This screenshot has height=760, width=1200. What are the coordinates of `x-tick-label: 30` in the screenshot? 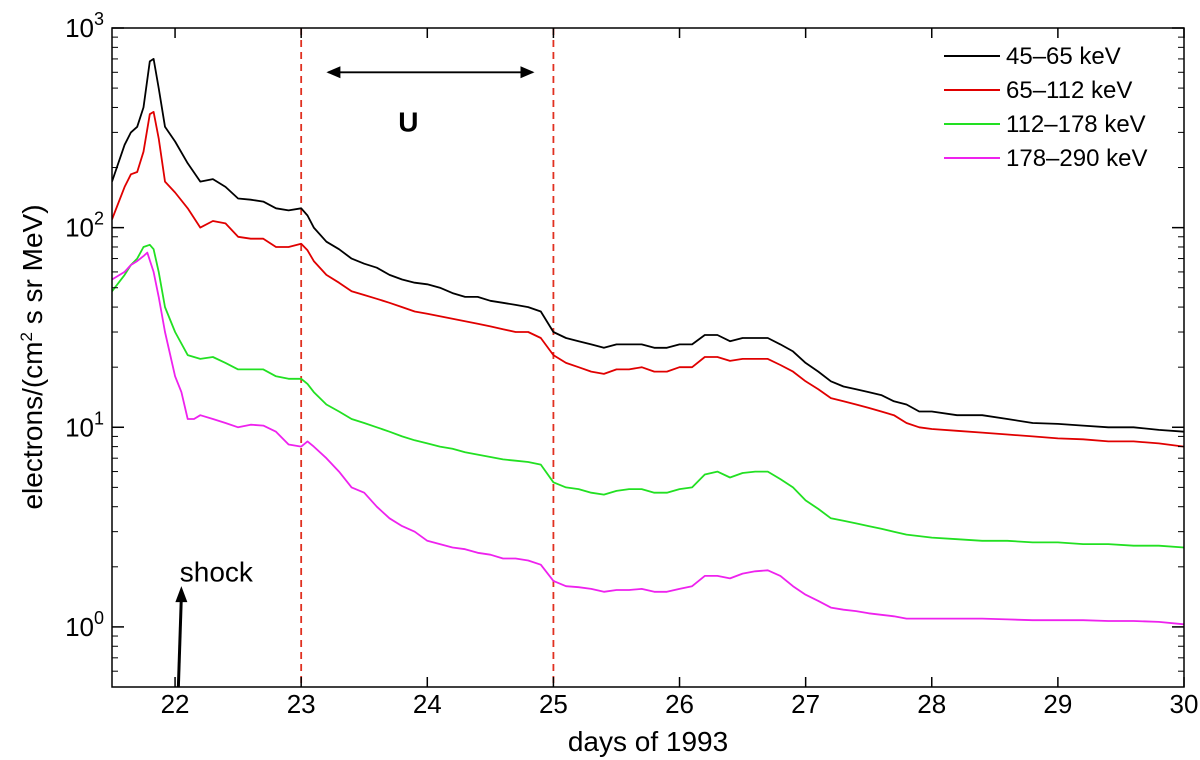 It's located at (1184, 704).